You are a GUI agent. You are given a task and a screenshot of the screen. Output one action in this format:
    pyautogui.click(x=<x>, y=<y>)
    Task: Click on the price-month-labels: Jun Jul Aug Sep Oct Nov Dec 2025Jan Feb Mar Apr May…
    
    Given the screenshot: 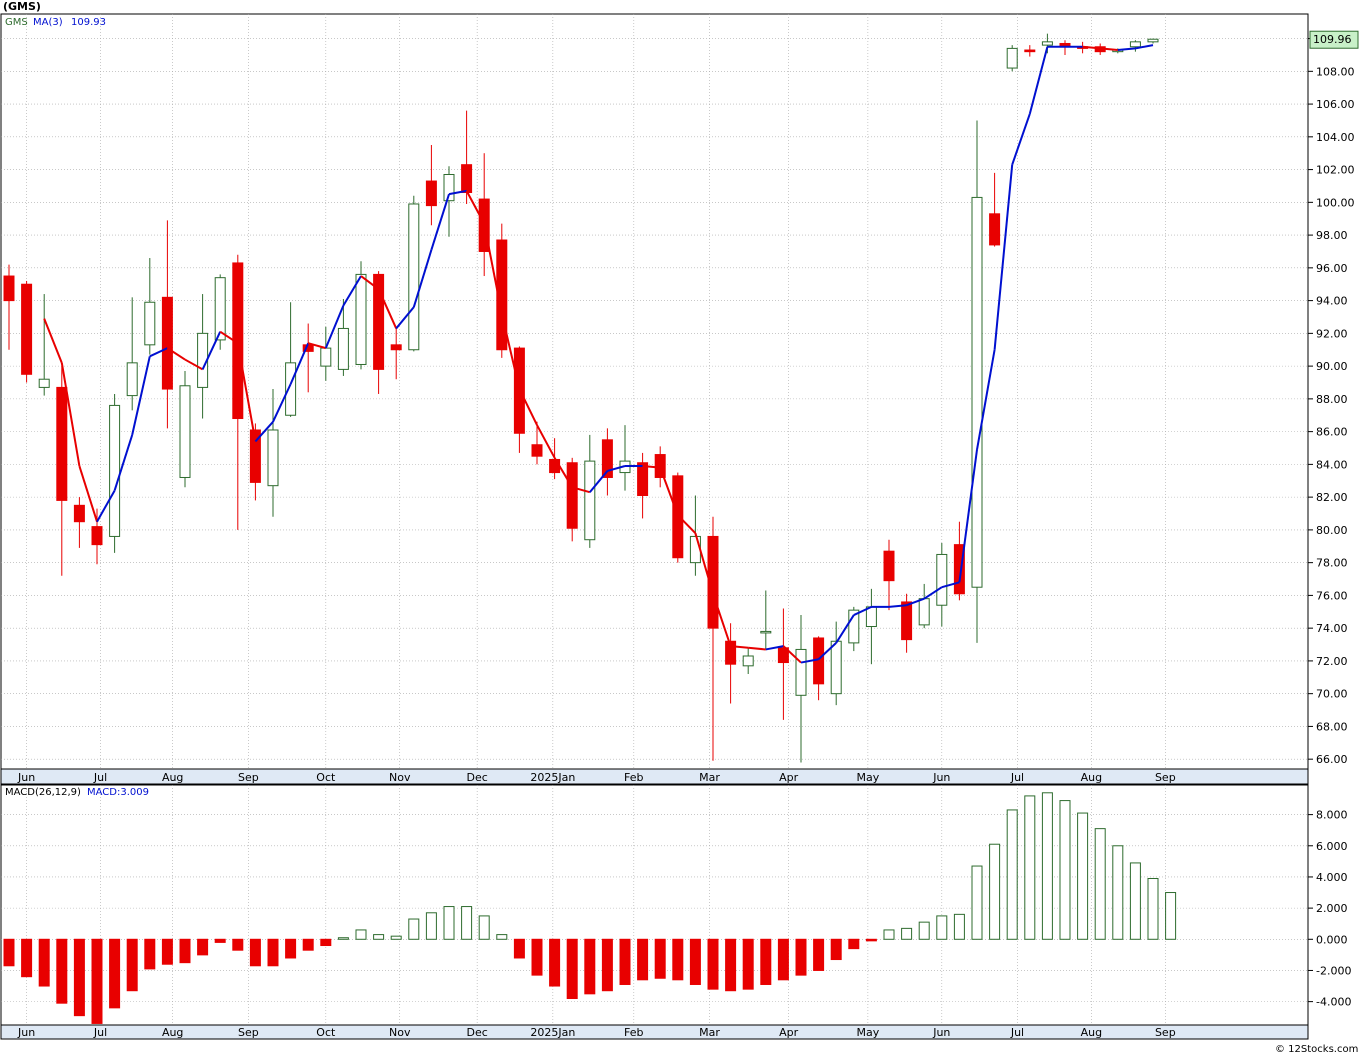 What is the action you would take?
    pyautogui.click(x=596, y=777)
    